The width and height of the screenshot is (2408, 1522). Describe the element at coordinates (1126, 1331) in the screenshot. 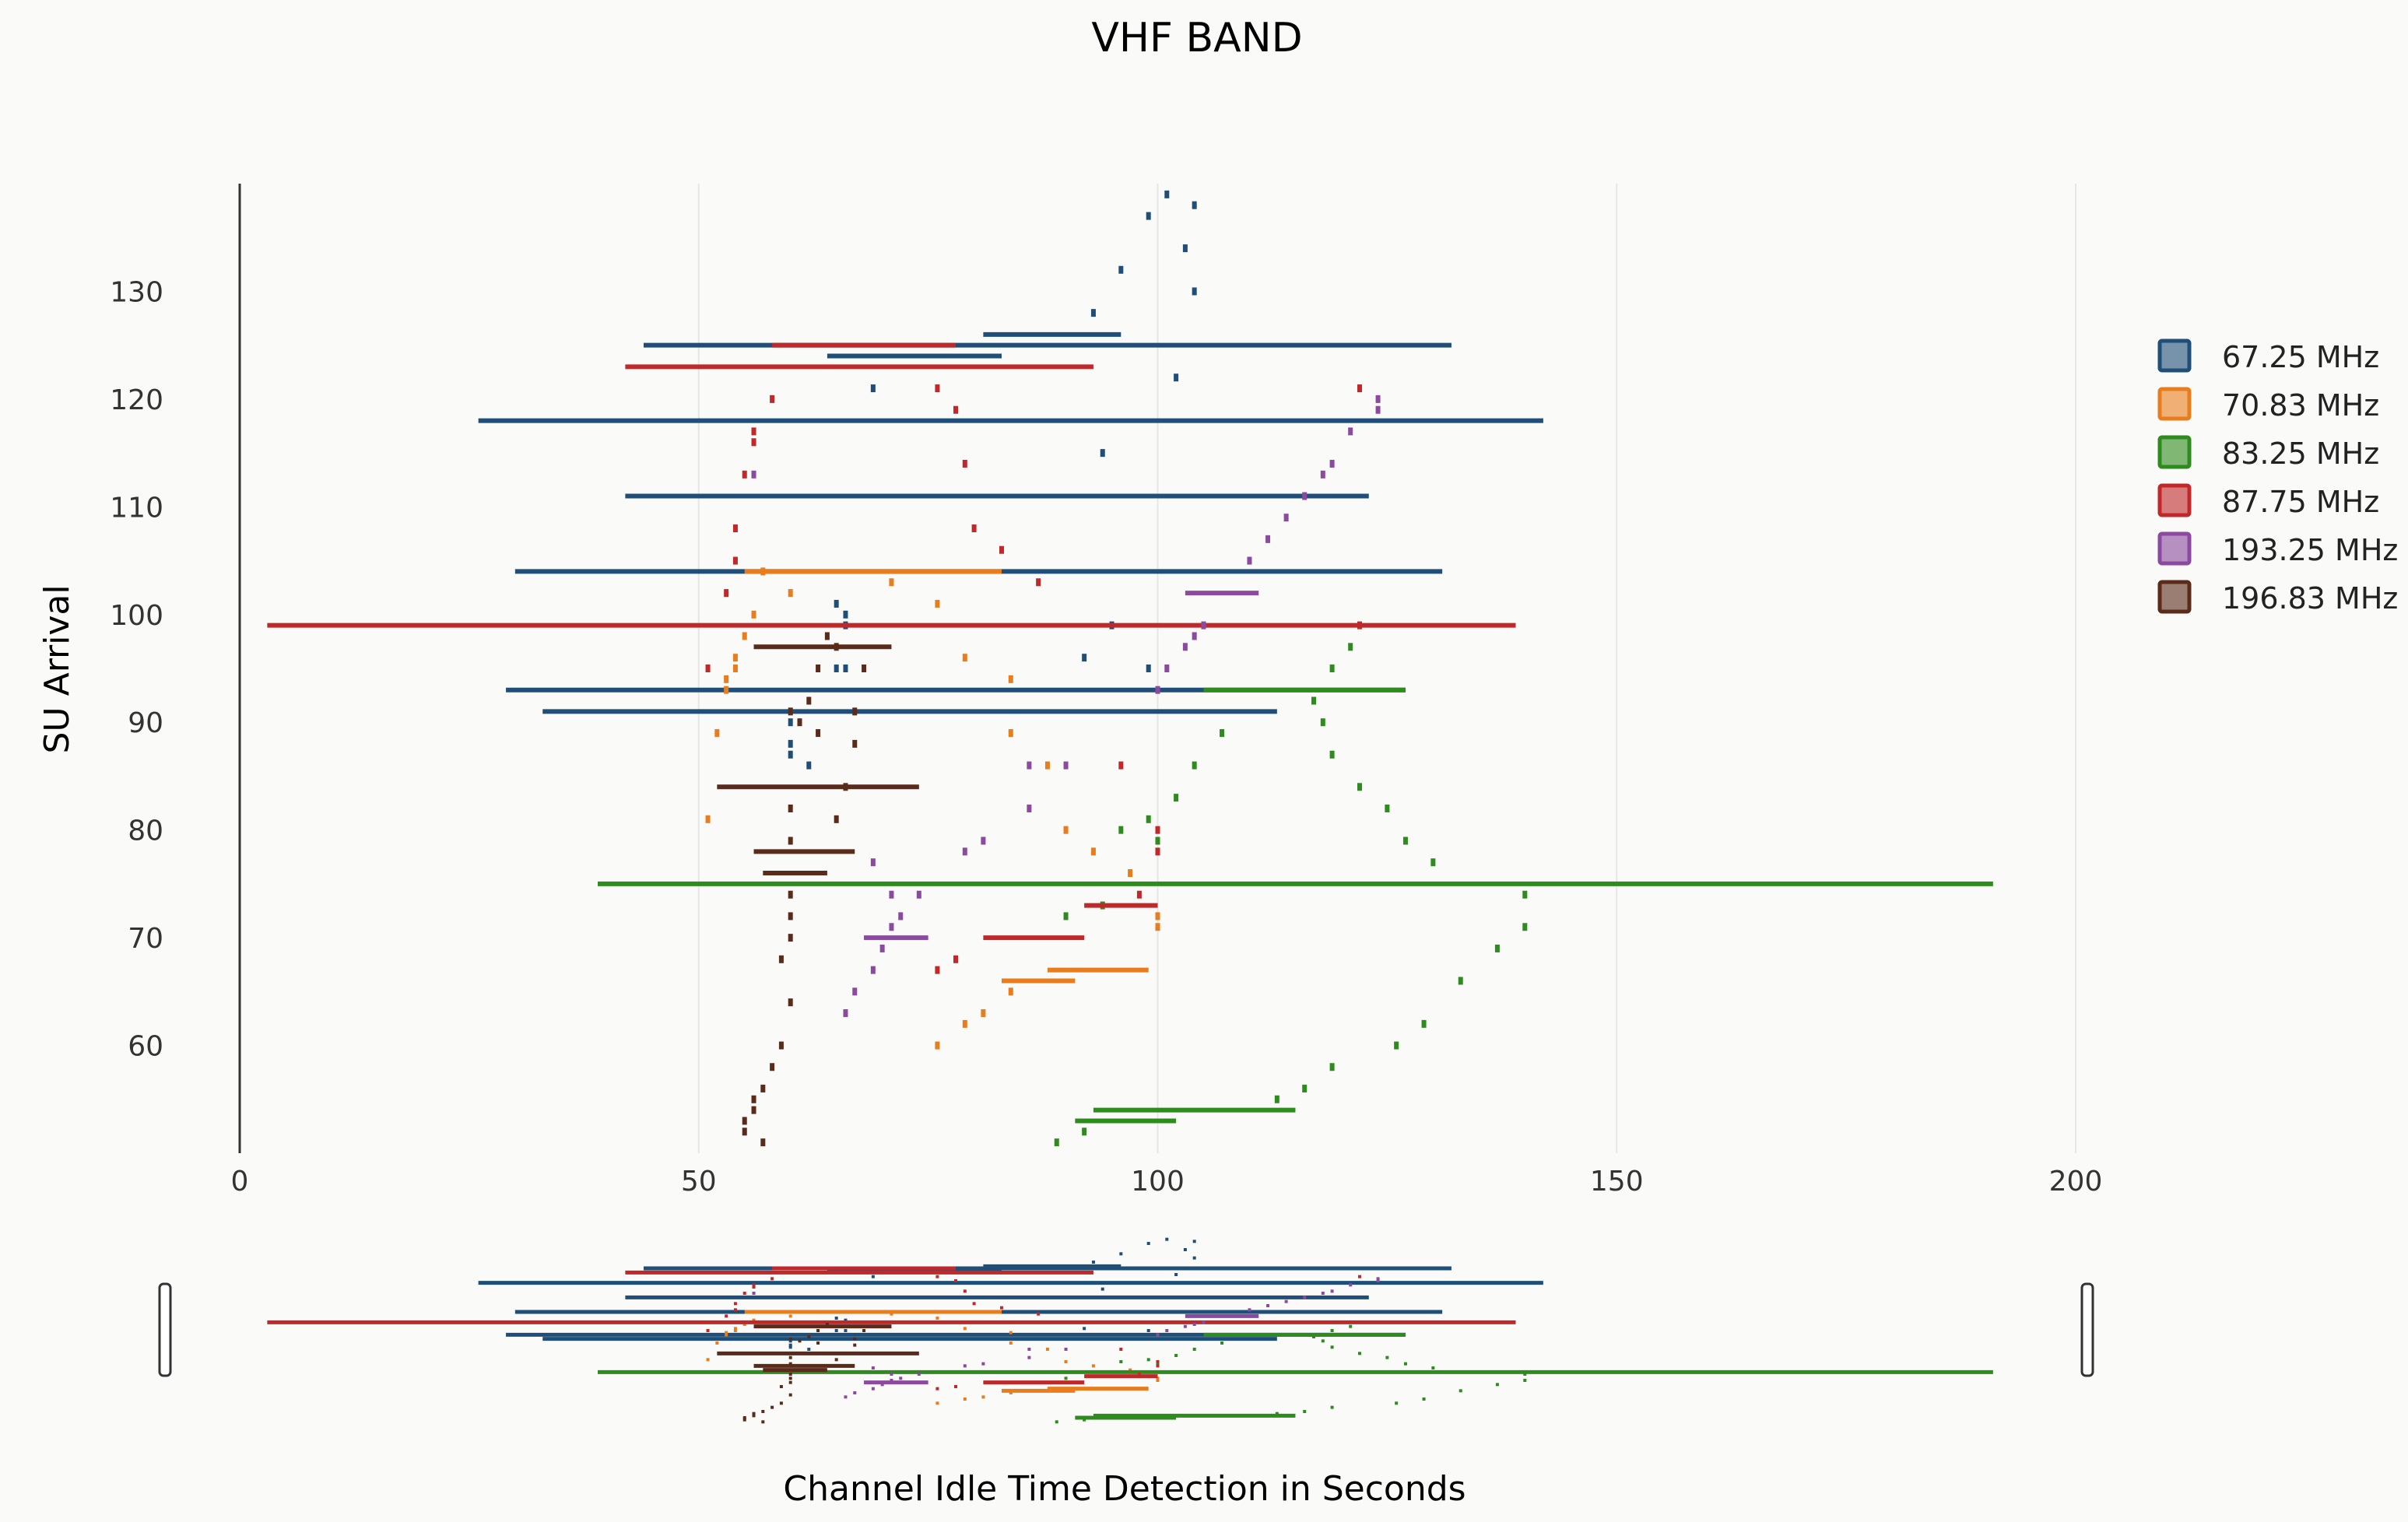

I see `range-slider` at that location.